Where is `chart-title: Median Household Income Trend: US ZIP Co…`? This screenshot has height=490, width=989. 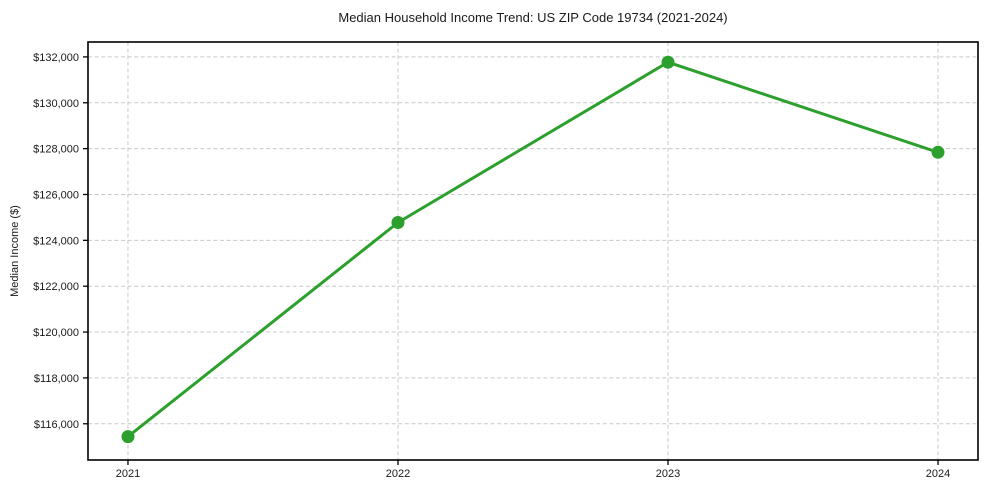 chart-title: Median Household Income Trend: US ZIP Co… is located at coordinates (533, 17).